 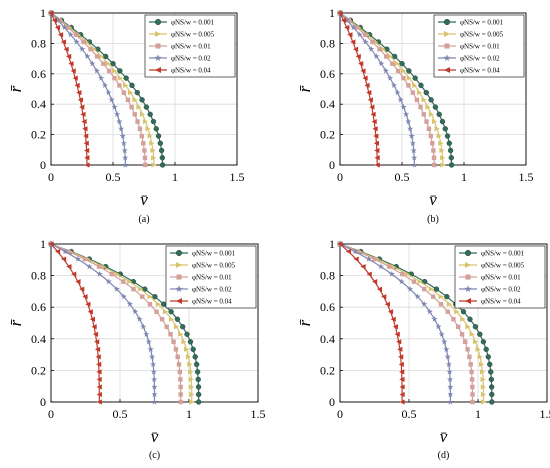 What do you see at coordinates (144, 199) in the screenshot?
I see `x-axis-label: v̄` at bounding box center [144, 199].